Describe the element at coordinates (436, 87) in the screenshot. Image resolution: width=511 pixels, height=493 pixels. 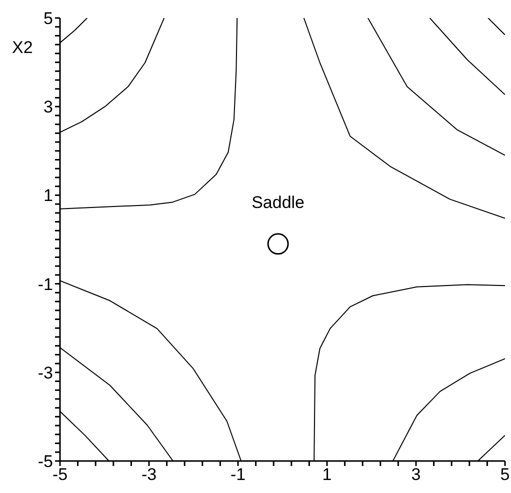
I see `line-series` at that location.